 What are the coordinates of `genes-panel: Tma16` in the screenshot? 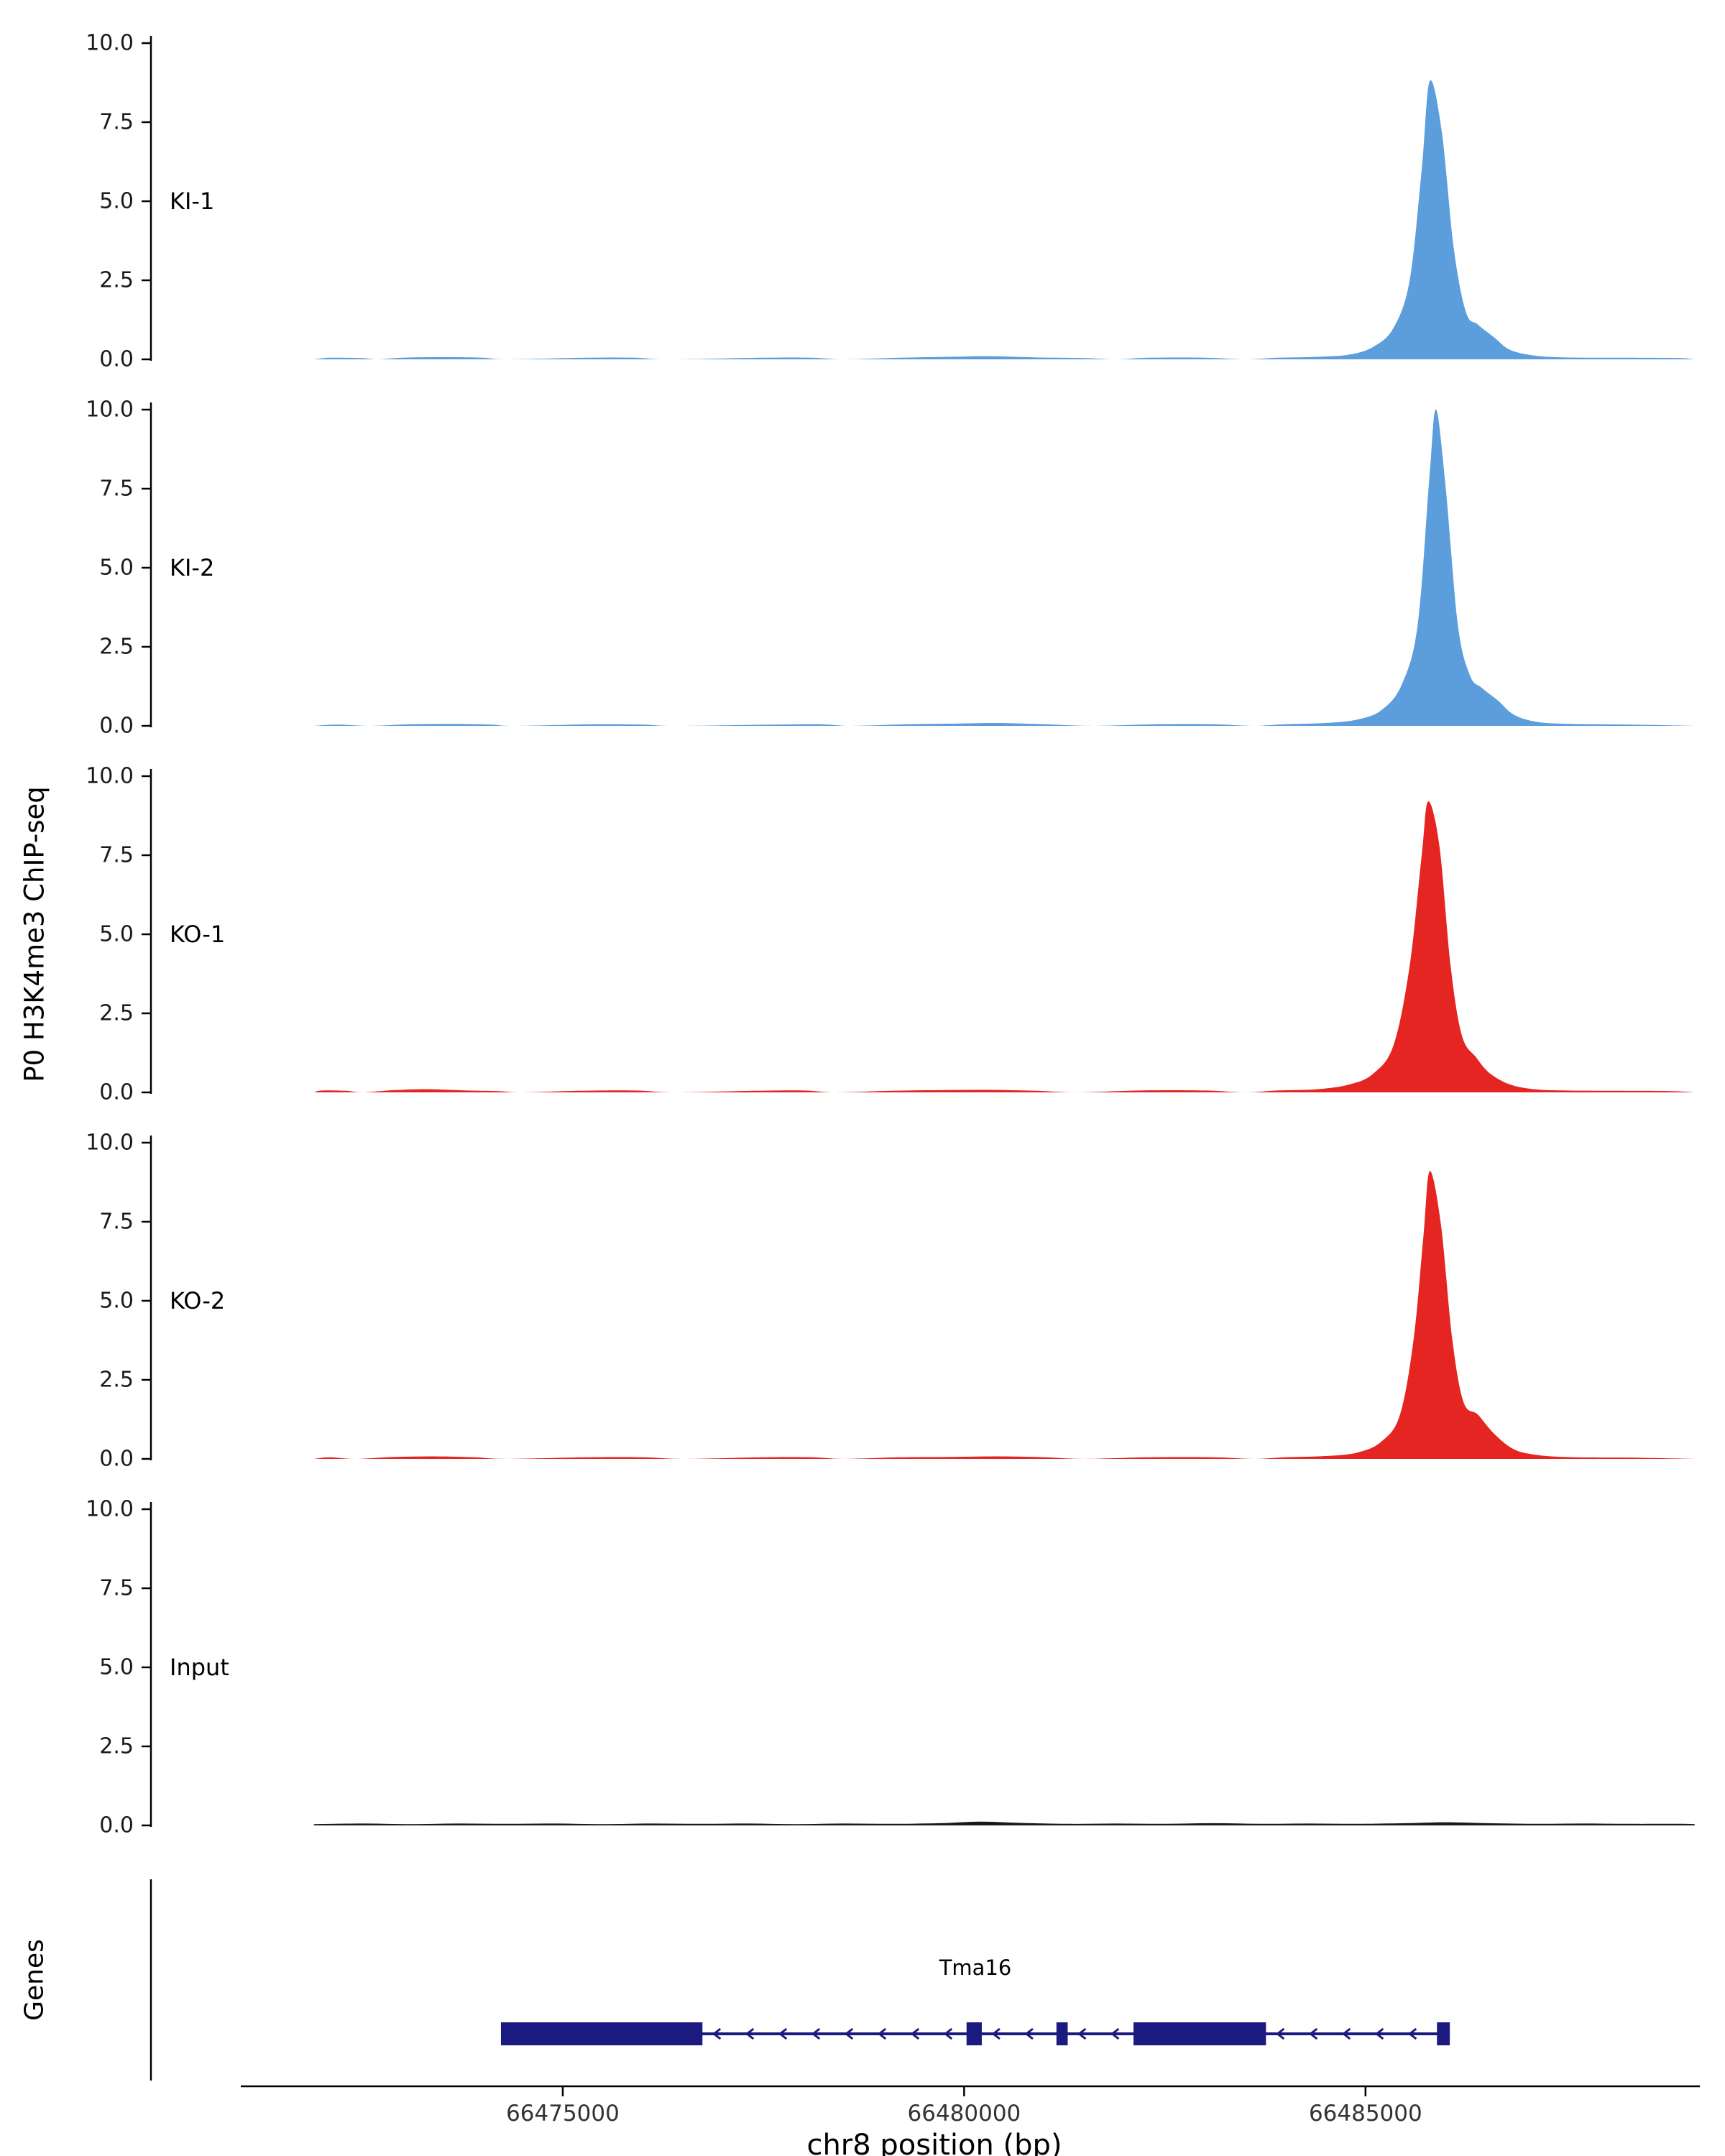 It's located at (800, 1980).